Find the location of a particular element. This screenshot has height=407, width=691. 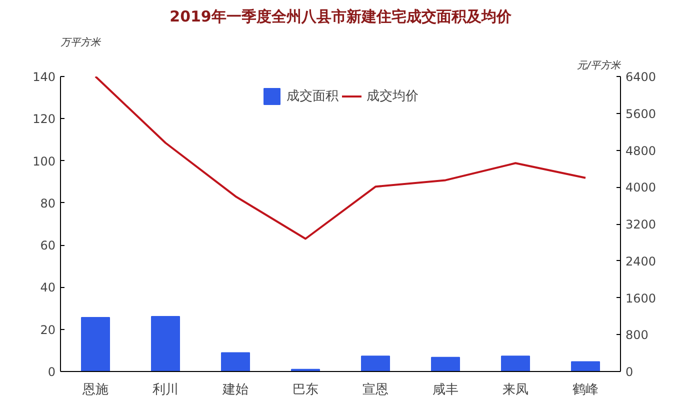

y-tick-label: 60 is located at coordinates (48, 245).